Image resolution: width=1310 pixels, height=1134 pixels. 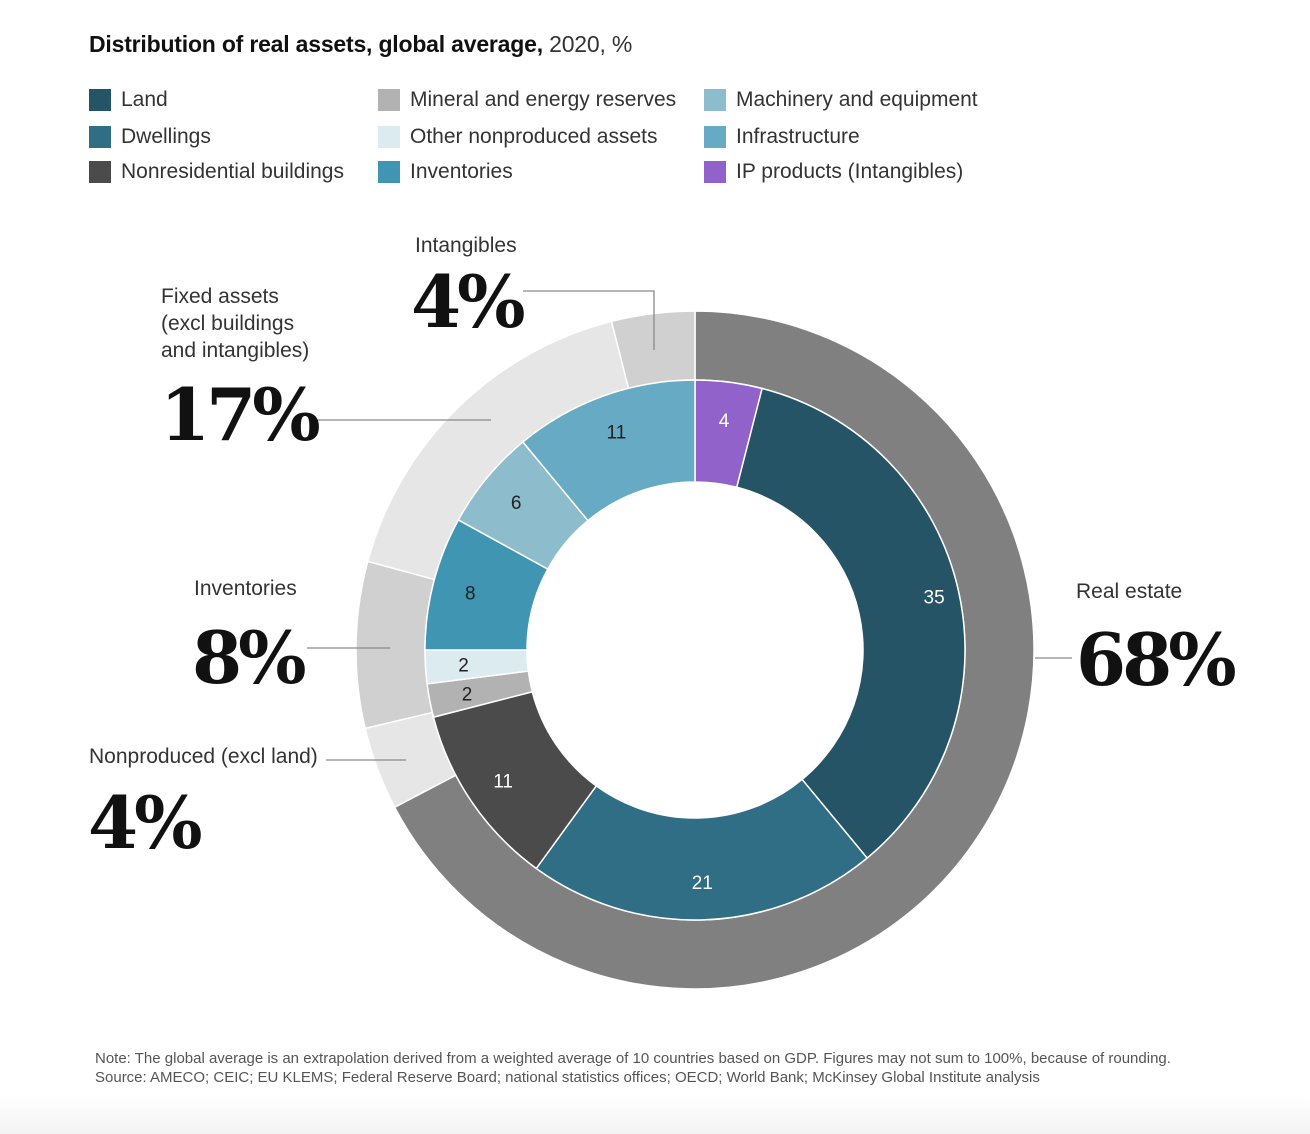 What do you see at coordinates (466, 245) in the screenshot?
I see `outer-category-label: Intangibles` at bounding box center [466, 245].